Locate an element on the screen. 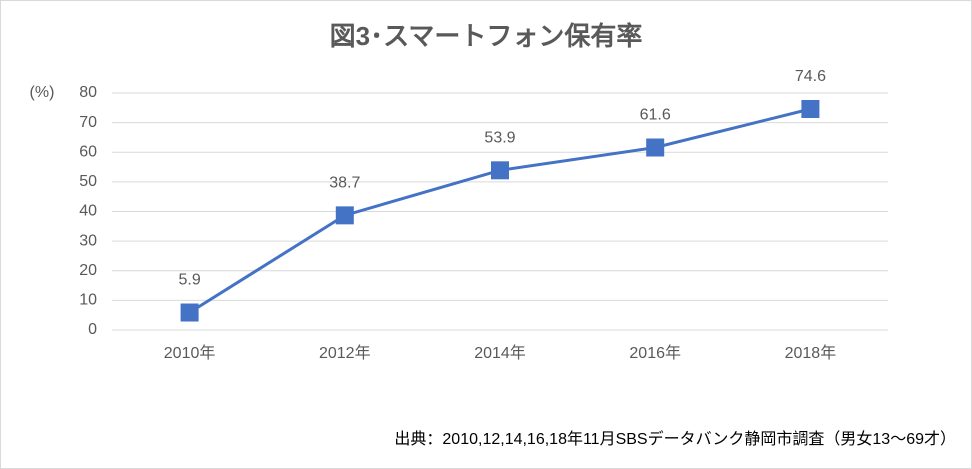 The image size is (972, 469). y-tick-label: 60 is located at coordinates (88, 151).